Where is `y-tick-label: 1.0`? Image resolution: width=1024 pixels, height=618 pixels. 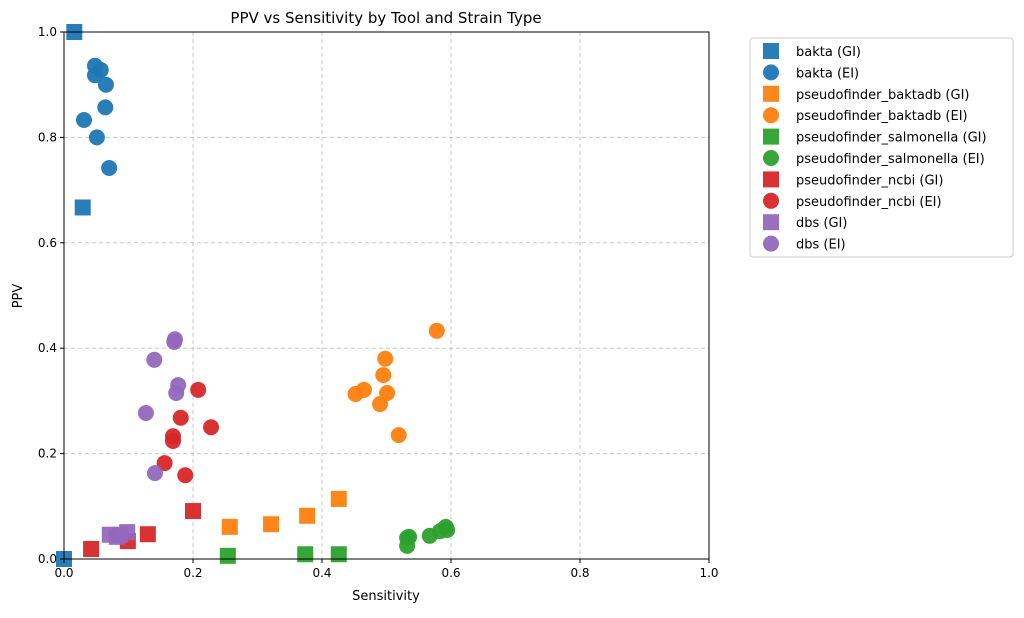 y-tick-label: 1.0 is located at coordinates (47, 32).